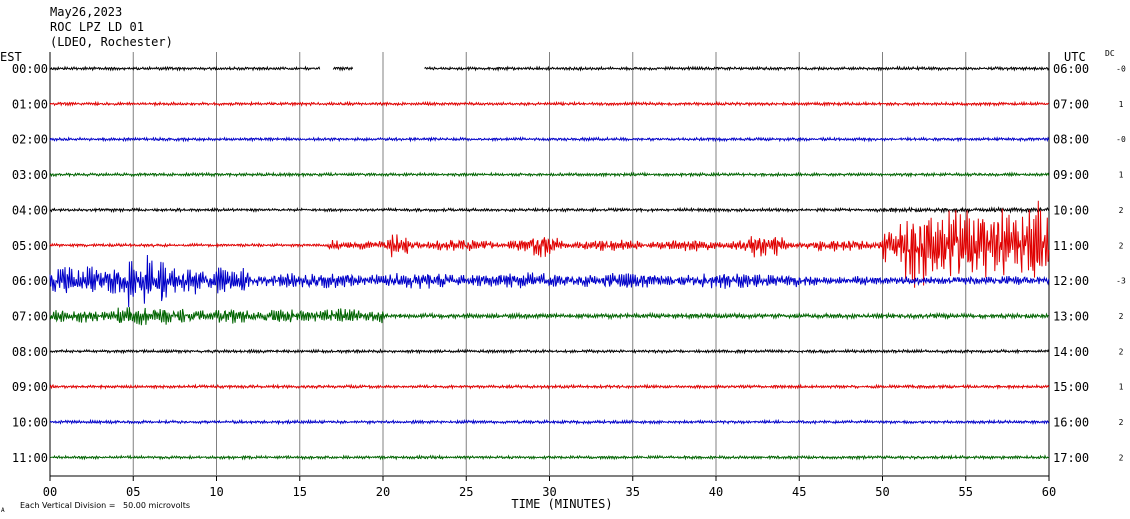  I want to click on x-tick-label: 60, so click(1049, 492).